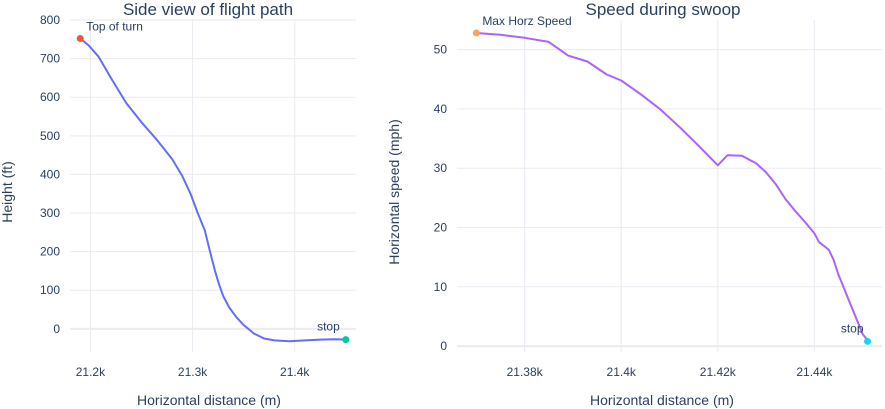  Describe the element at coordinates (526, 21) in the screenshot. I see `speed-annotation-max-horz-speed: Max Horz Speed` at that location.